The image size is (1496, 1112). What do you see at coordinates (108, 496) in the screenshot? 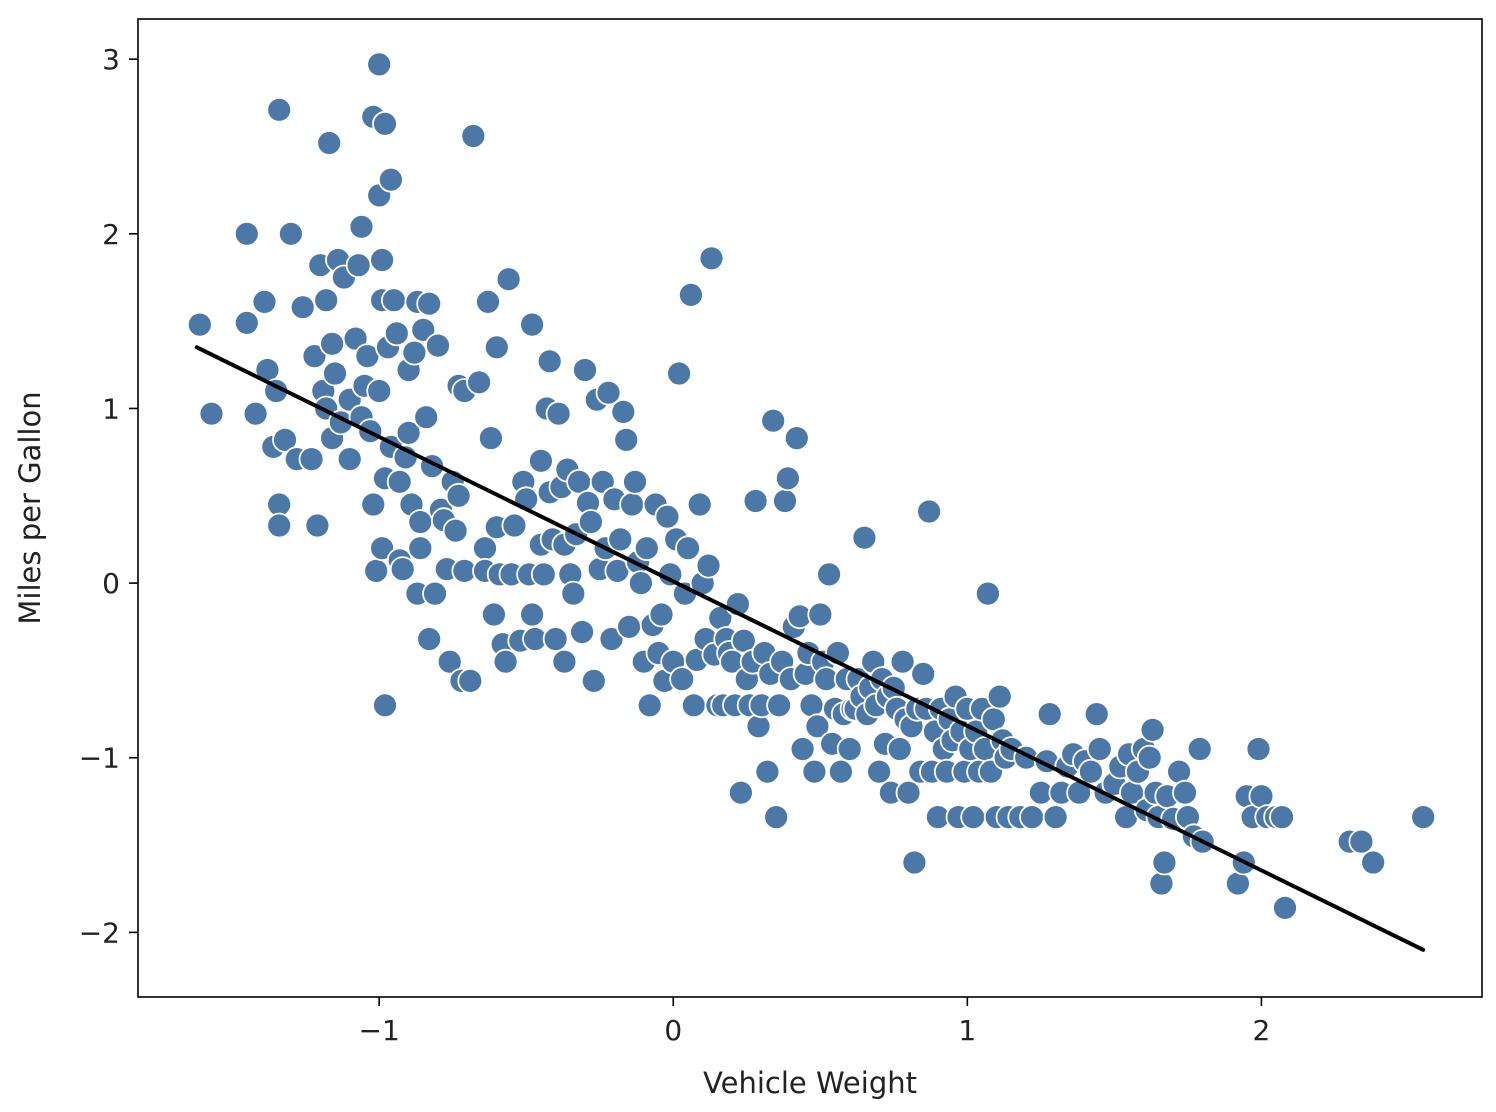
I see `y-axis: −2 −1 0 1 2 3` at bounding box center [108, 496].